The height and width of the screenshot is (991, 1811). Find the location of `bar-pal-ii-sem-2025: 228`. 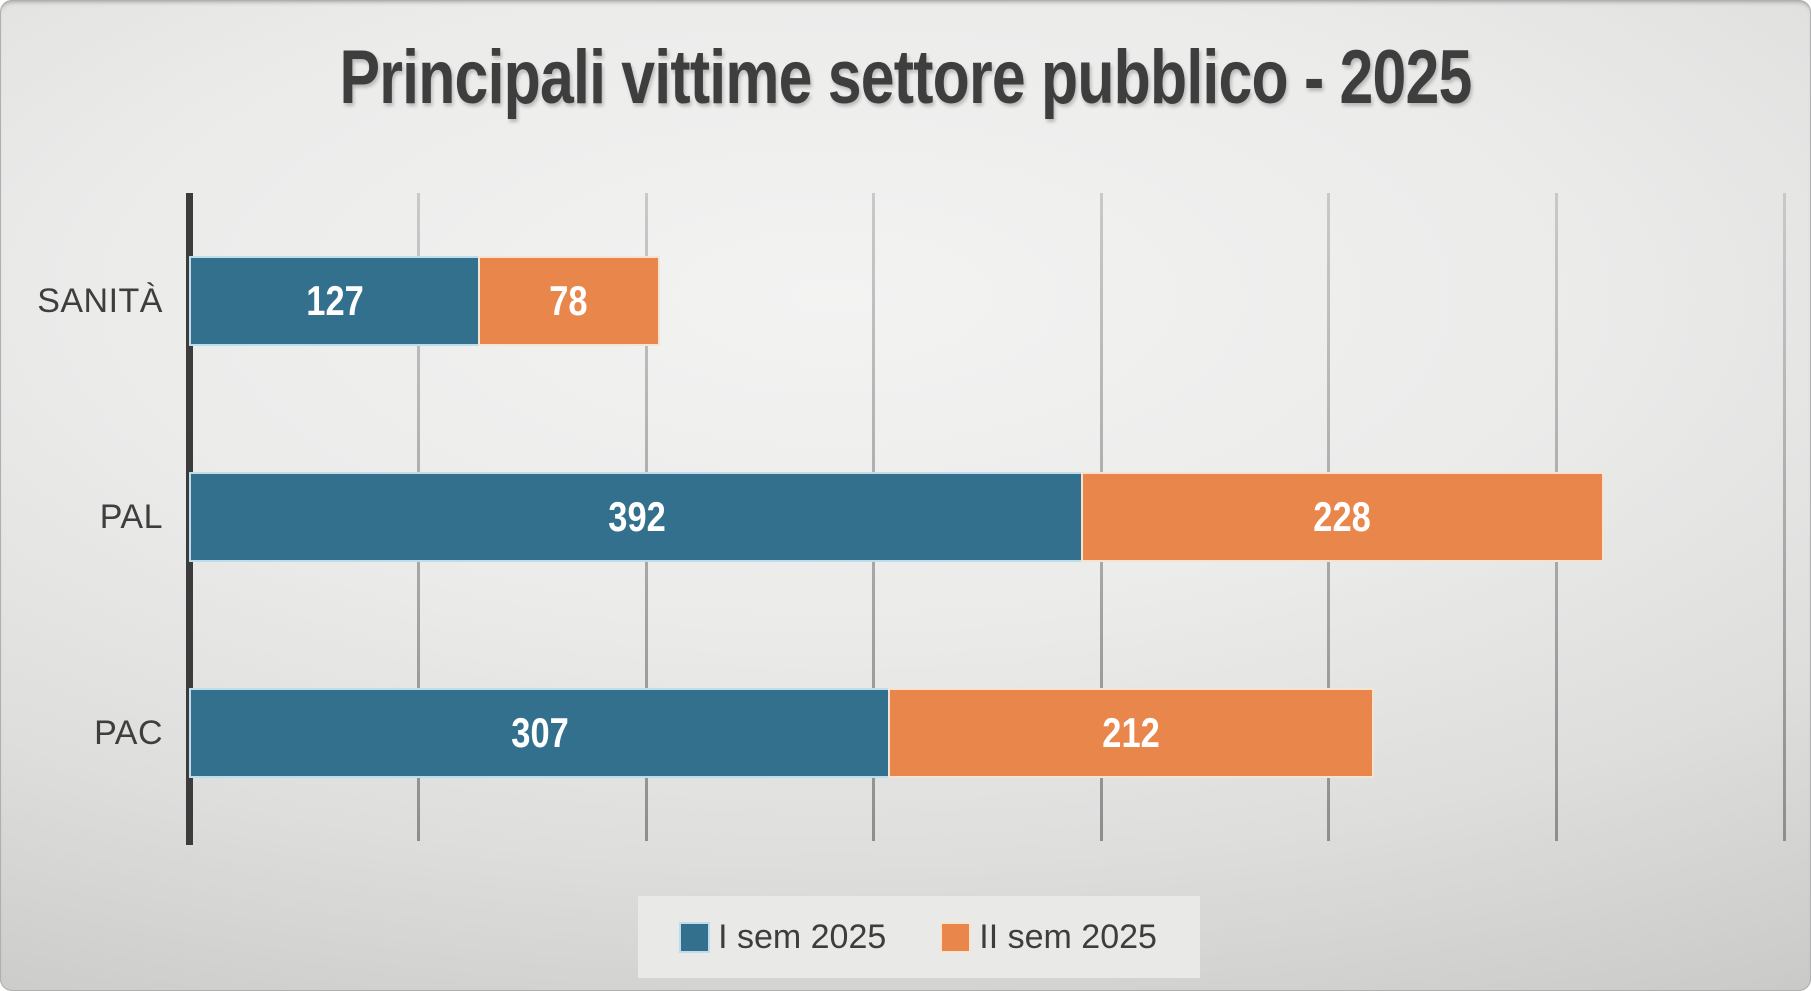

bar-pal-ii-sem-2025: 228 is located at coordinates (1342, 517).